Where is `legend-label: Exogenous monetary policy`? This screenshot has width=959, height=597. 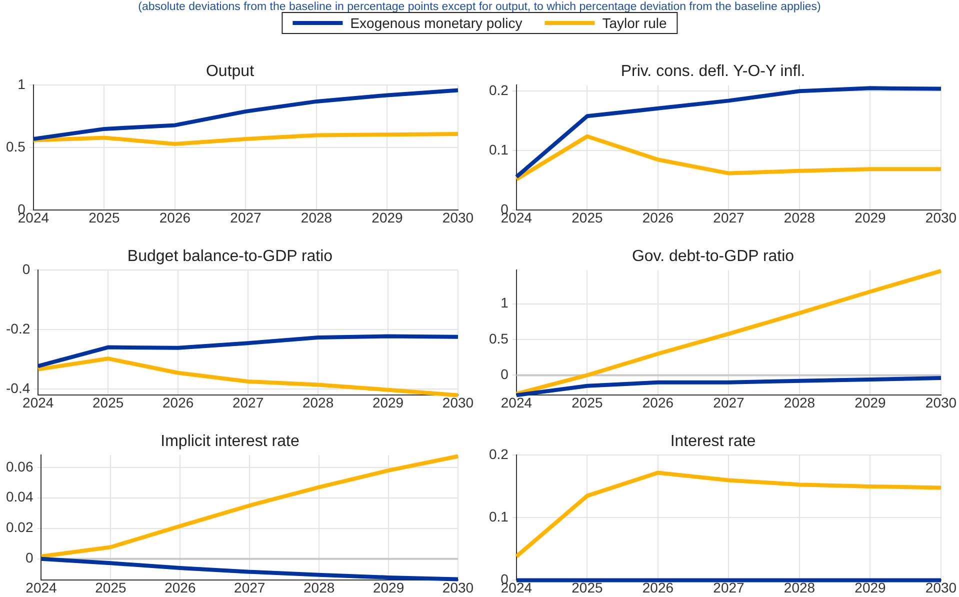
legend-label: Exogenous monetary policy is located at coordinates (436, 23).